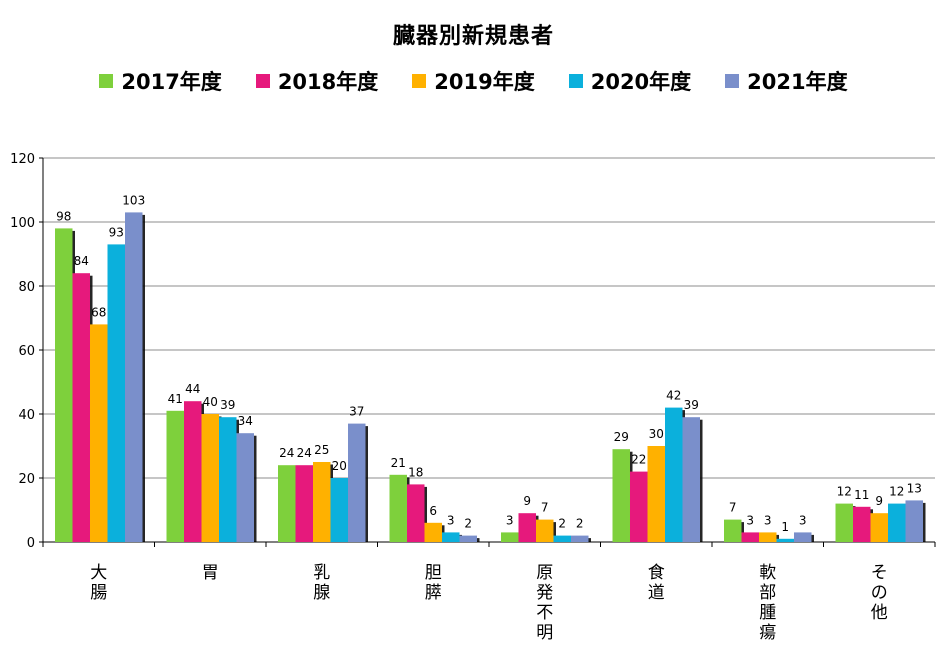  Describe the element at coordinates (339, 466) in the screenshot. I see `data-label: 20` at that location.